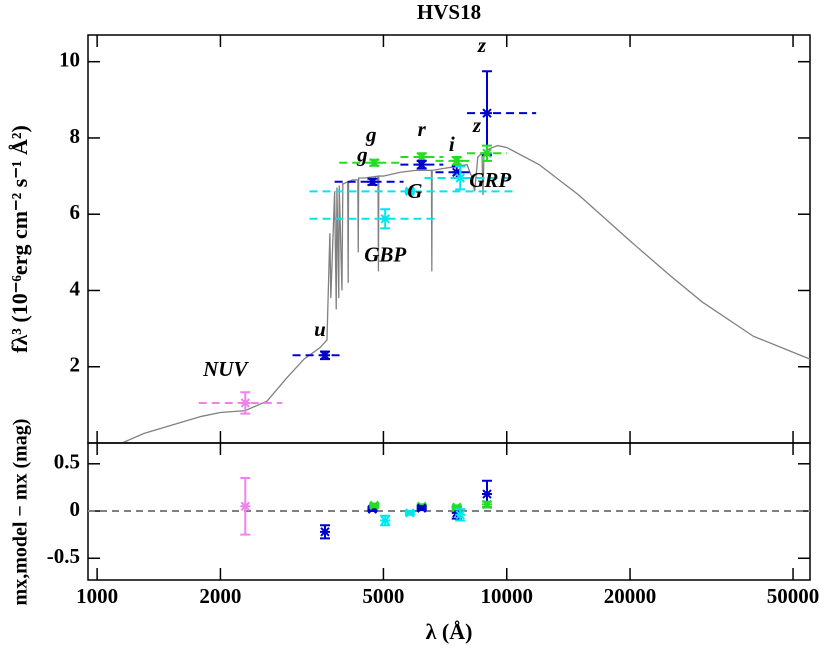 The width and height of the screenshot is (830, 649). Describe the element at coordinates (19, 239) in the screenshot. I see `y-axis-label: fλ³ (10⁻⁶erg cm⁻² s⁻¹ Å²)` at that location.